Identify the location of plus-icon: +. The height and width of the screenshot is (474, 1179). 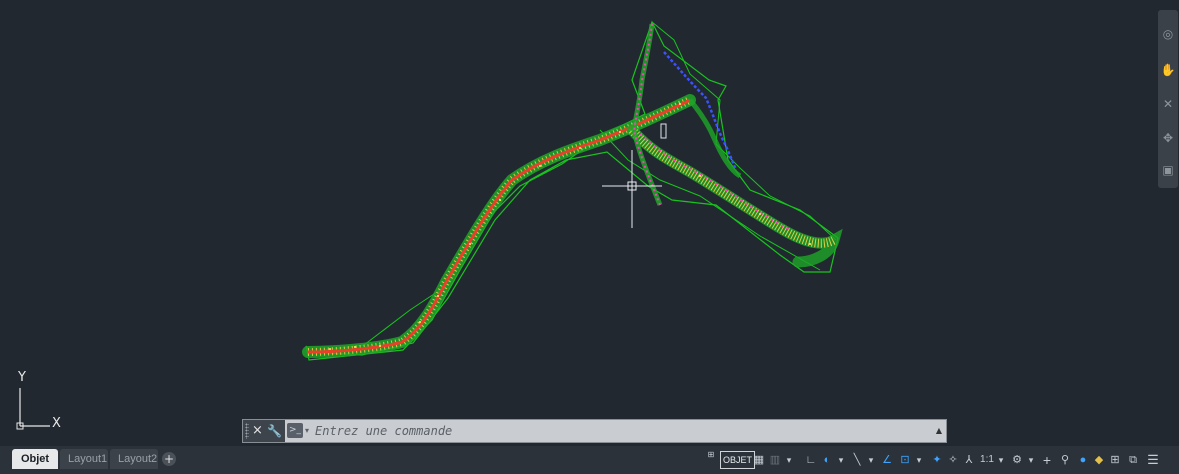
(1047, 460).